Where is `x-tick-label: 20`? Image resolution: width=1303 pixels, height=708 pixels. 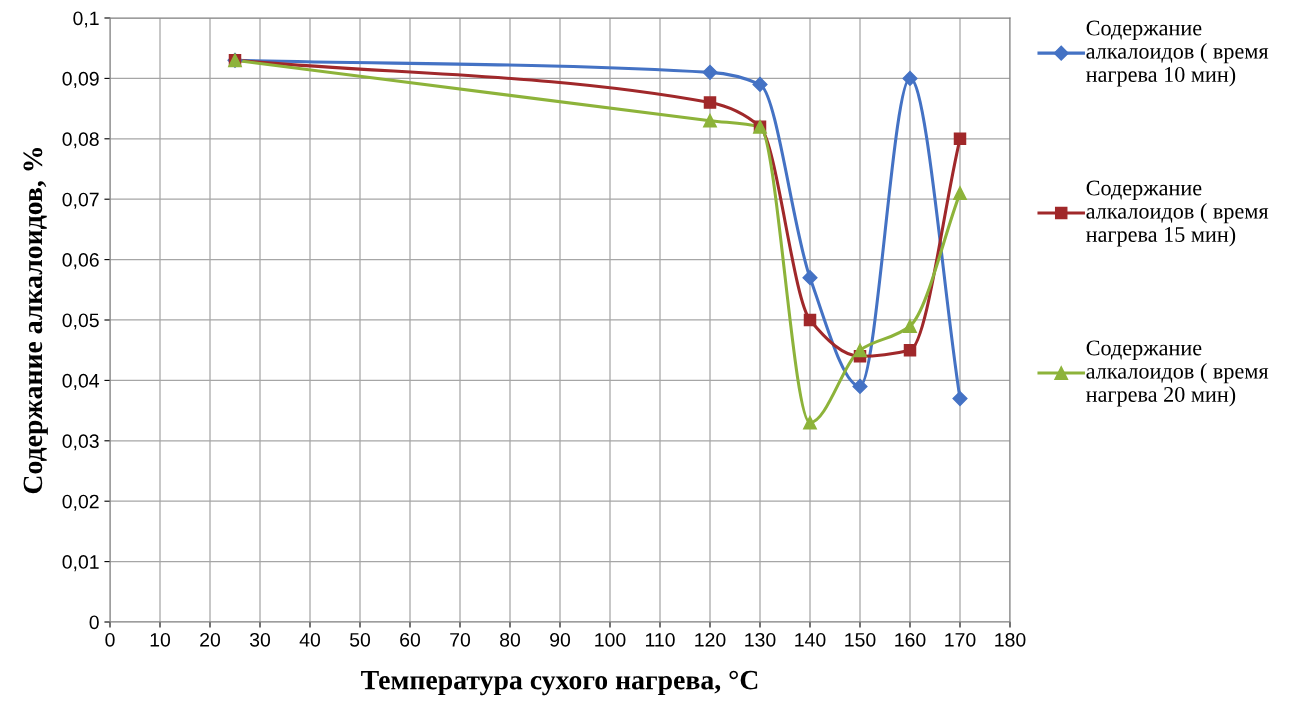
x-tick-label: 20 is located at coordinates (210, 639).